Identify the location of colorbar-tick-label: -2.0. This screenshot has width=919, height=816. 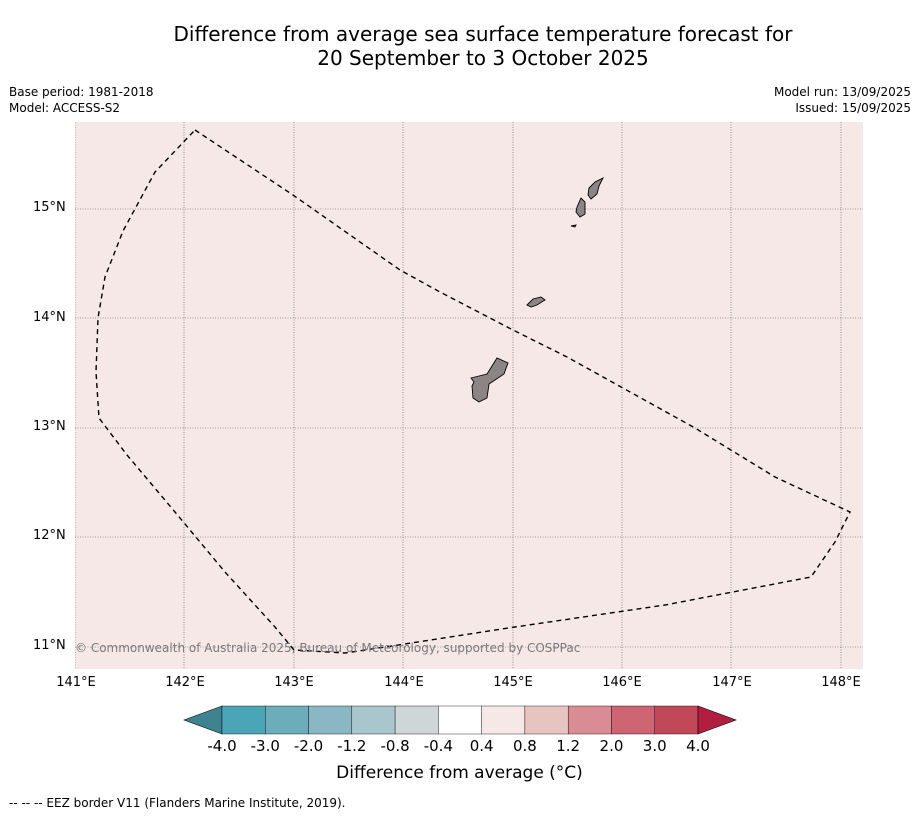
(308, 746).